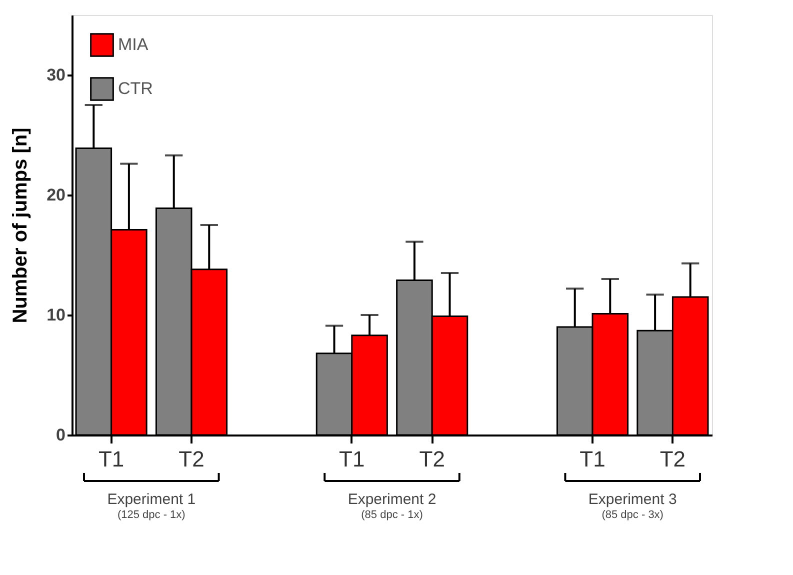 Image resolution: width=793 pixels, height=575 pixels. Describe the element at coordinates (56, 315) in the screenshot. I see `y-tick-label: 10` at that location.